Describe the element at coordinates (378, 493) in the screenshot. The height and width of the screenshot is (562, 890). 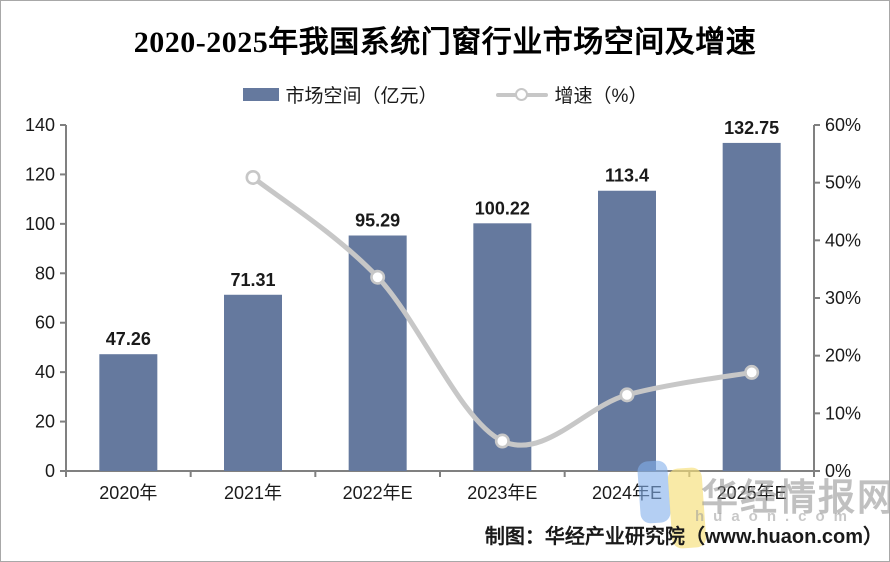
I see `x-axis-category-label: 2022年E` at that location.